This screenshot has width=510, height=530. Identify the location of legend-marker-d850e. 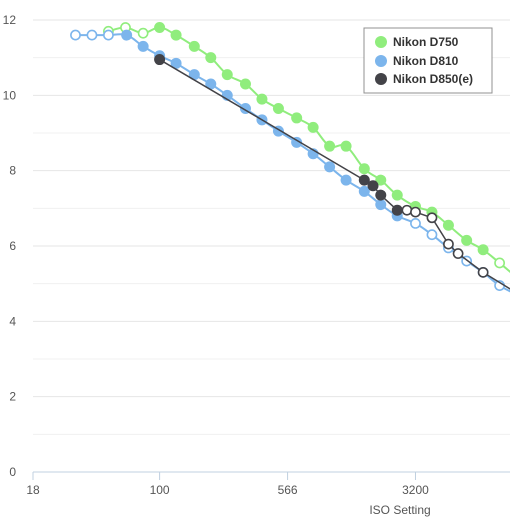
(381, 79).